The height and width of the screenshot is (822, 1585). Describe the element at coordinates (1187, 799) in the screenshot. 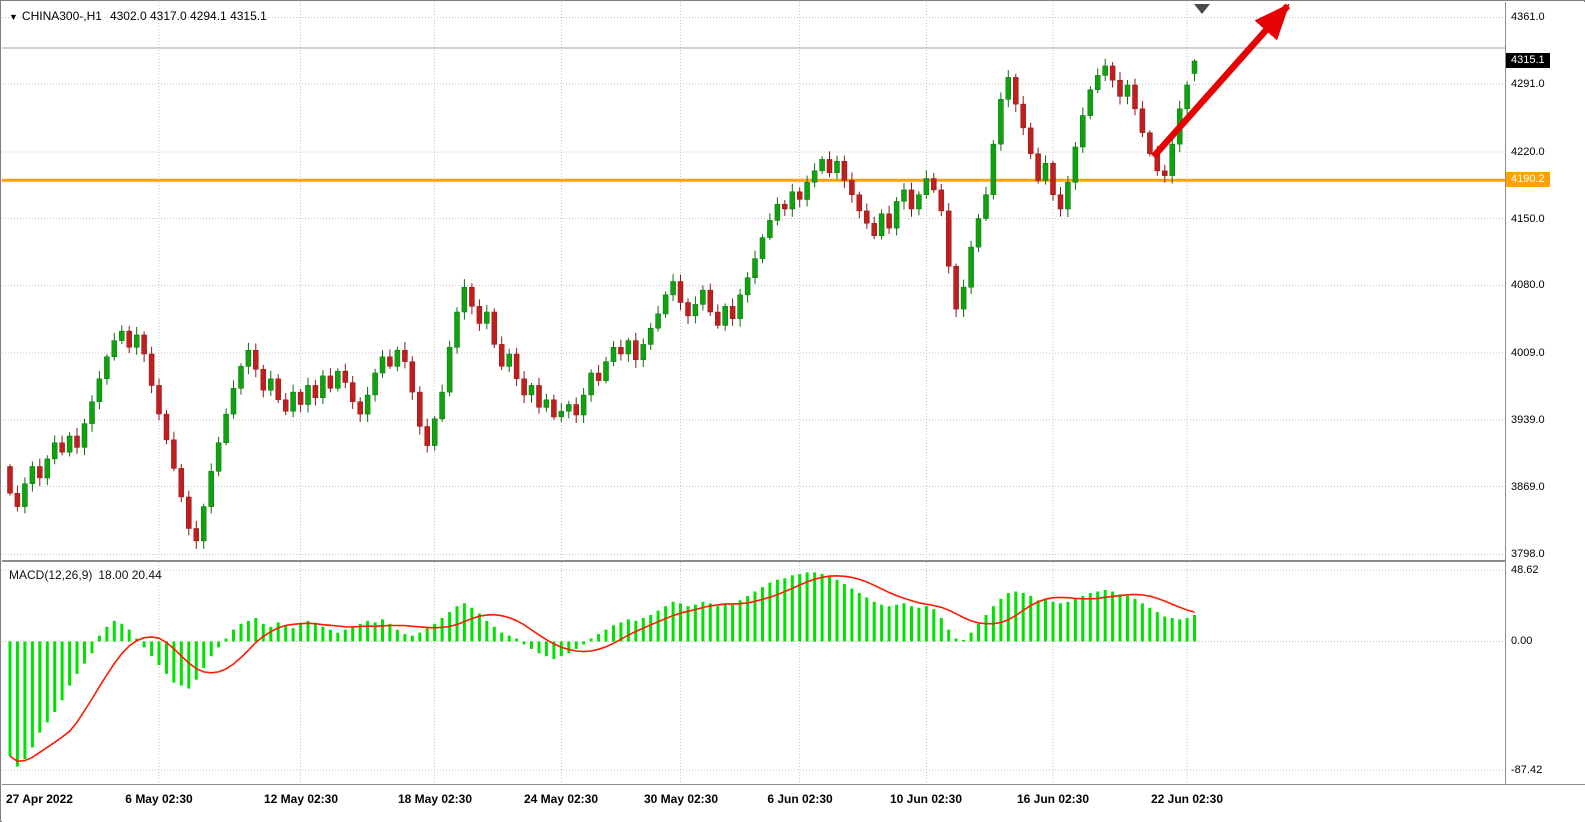

I see `time-axis-label: 22 Jun 02:30` at that location.